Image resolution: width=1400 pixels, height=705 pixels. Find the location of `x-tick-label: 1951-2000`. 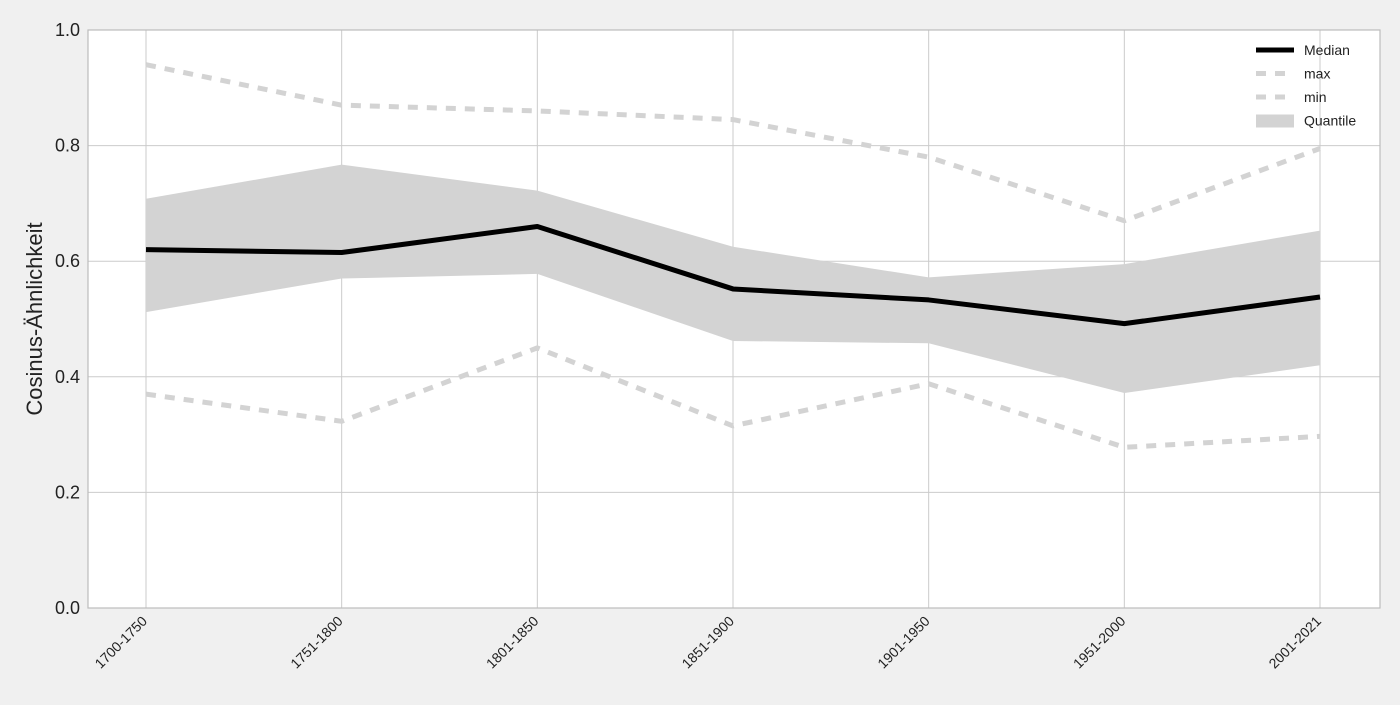

x-tick-label: 1951-2000 is located at coordinates (1099, 642).